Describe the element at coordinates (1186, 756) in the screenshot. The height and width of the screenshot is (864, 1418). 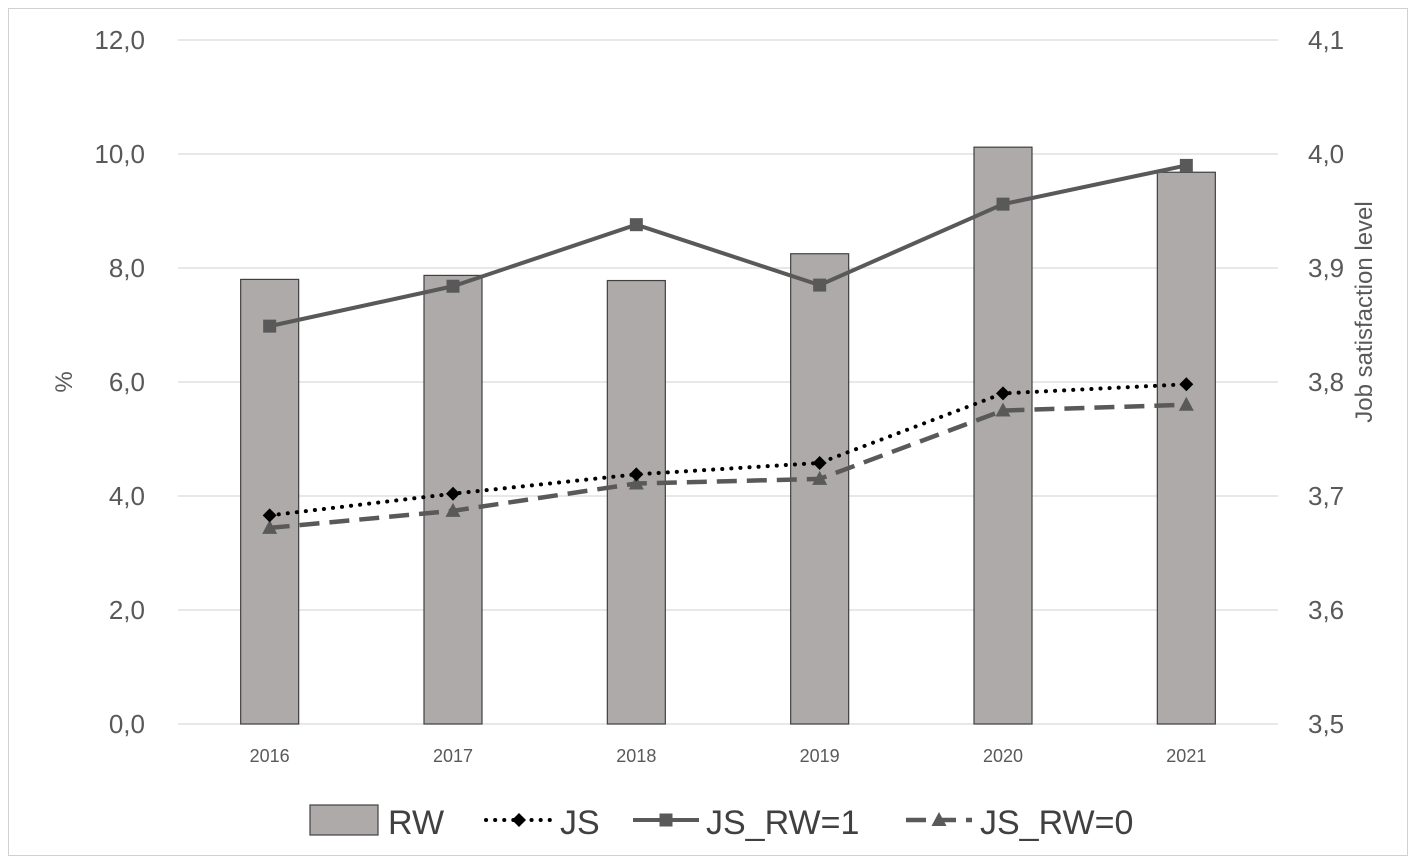
I see `x-tick-label: 2021` at that location.